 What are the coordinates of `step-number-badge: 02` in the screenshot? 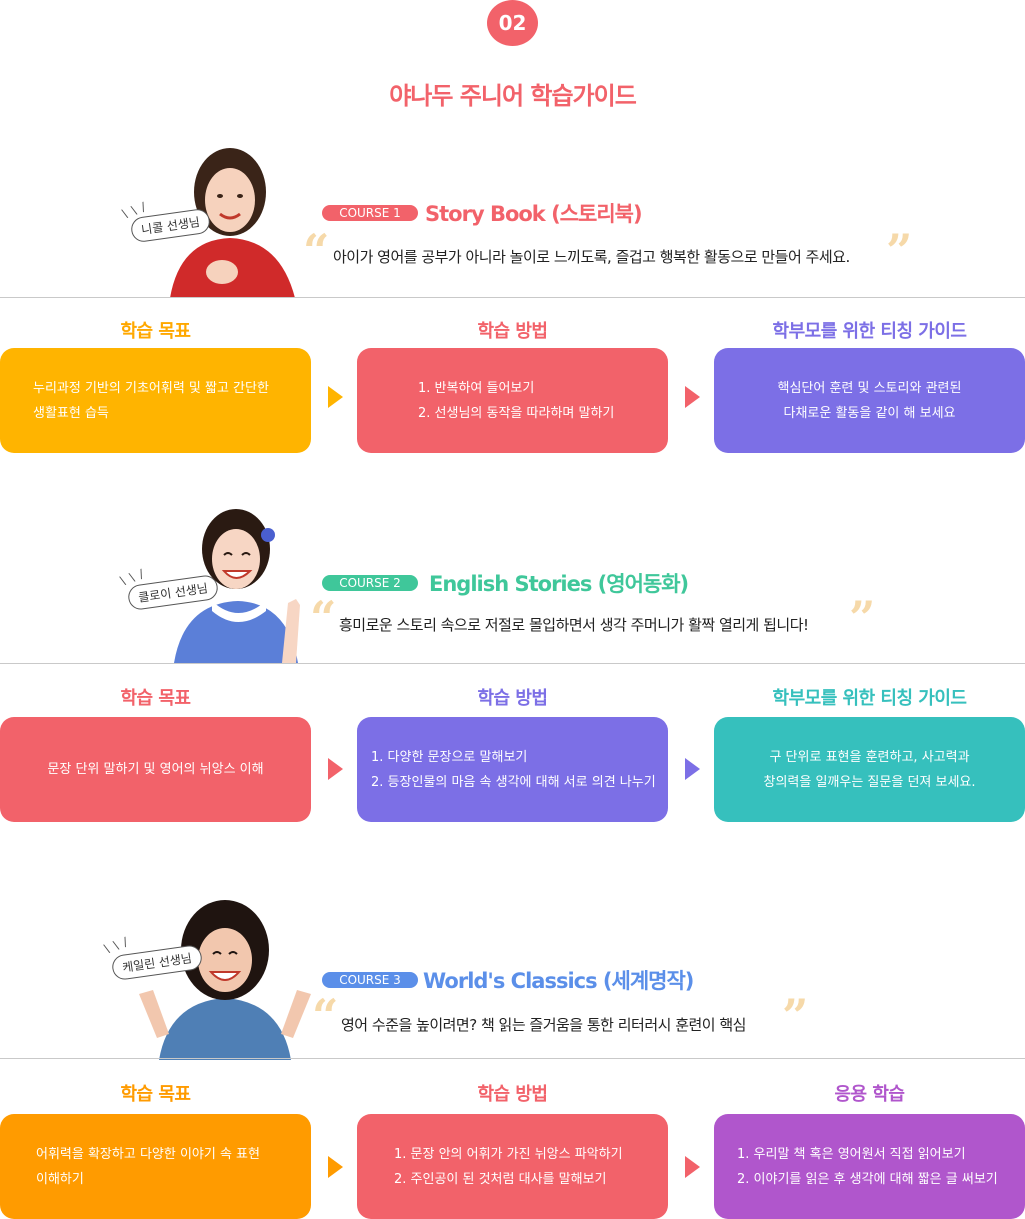 It's located at (512, 23).